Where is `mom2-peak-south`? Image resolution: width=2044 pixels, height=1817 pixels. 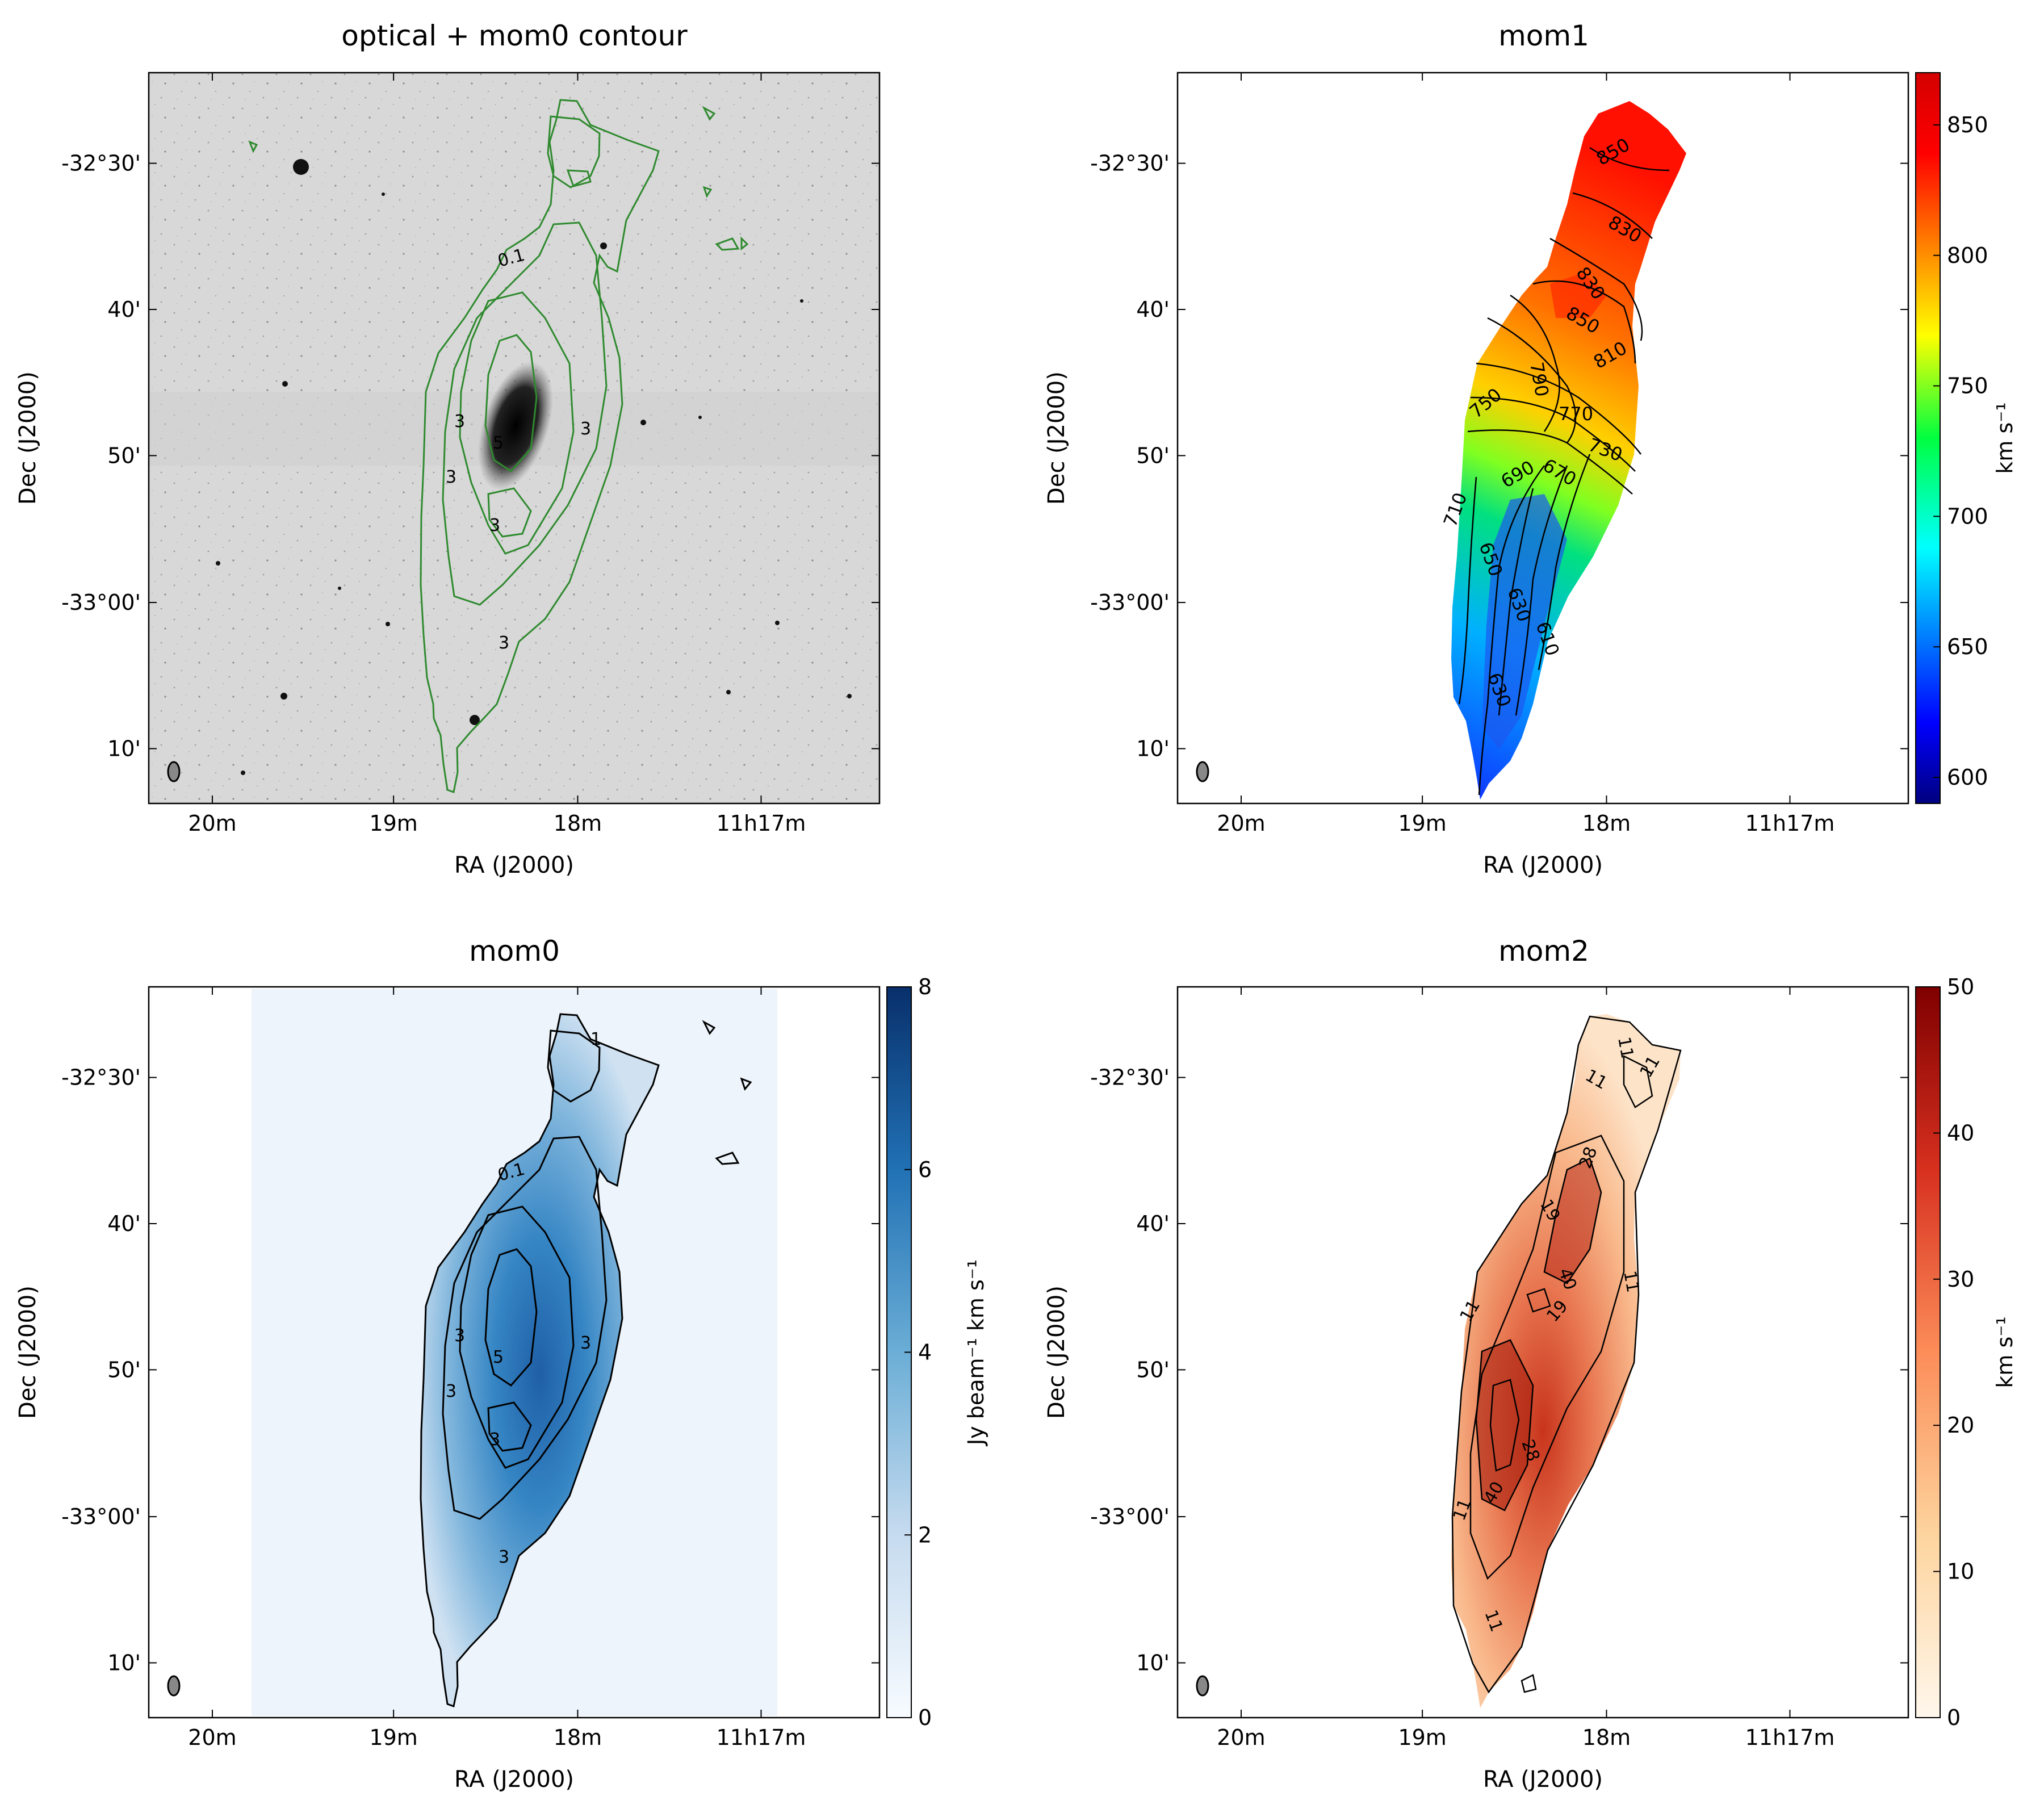 mom2-peak-south is located at coordinates (1504, 1425).